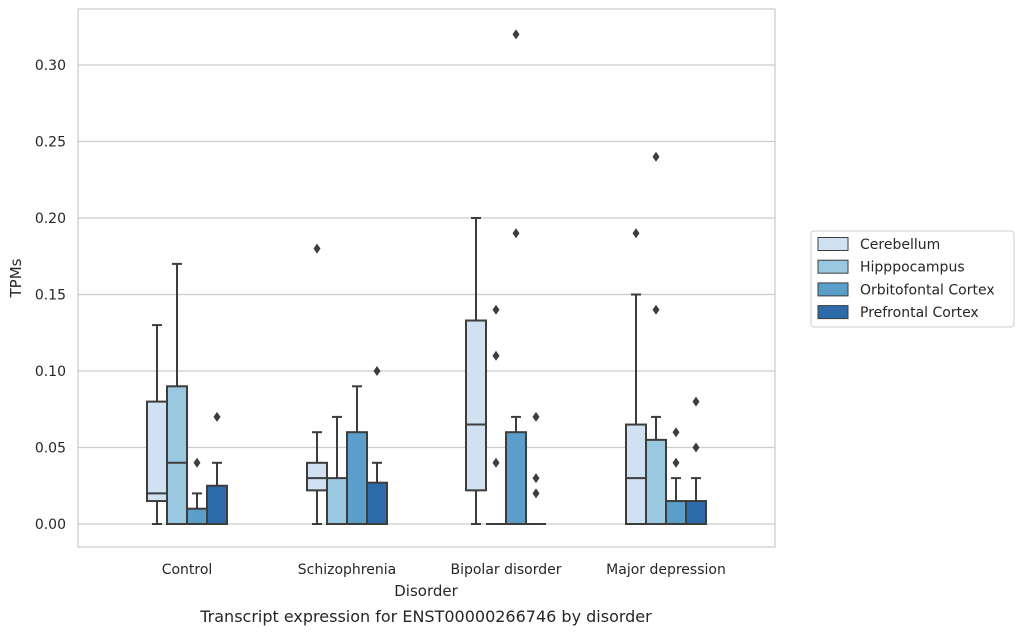 The image size is (1023, 634). I want to click on x-tick-label: Control, so click(187, 570).